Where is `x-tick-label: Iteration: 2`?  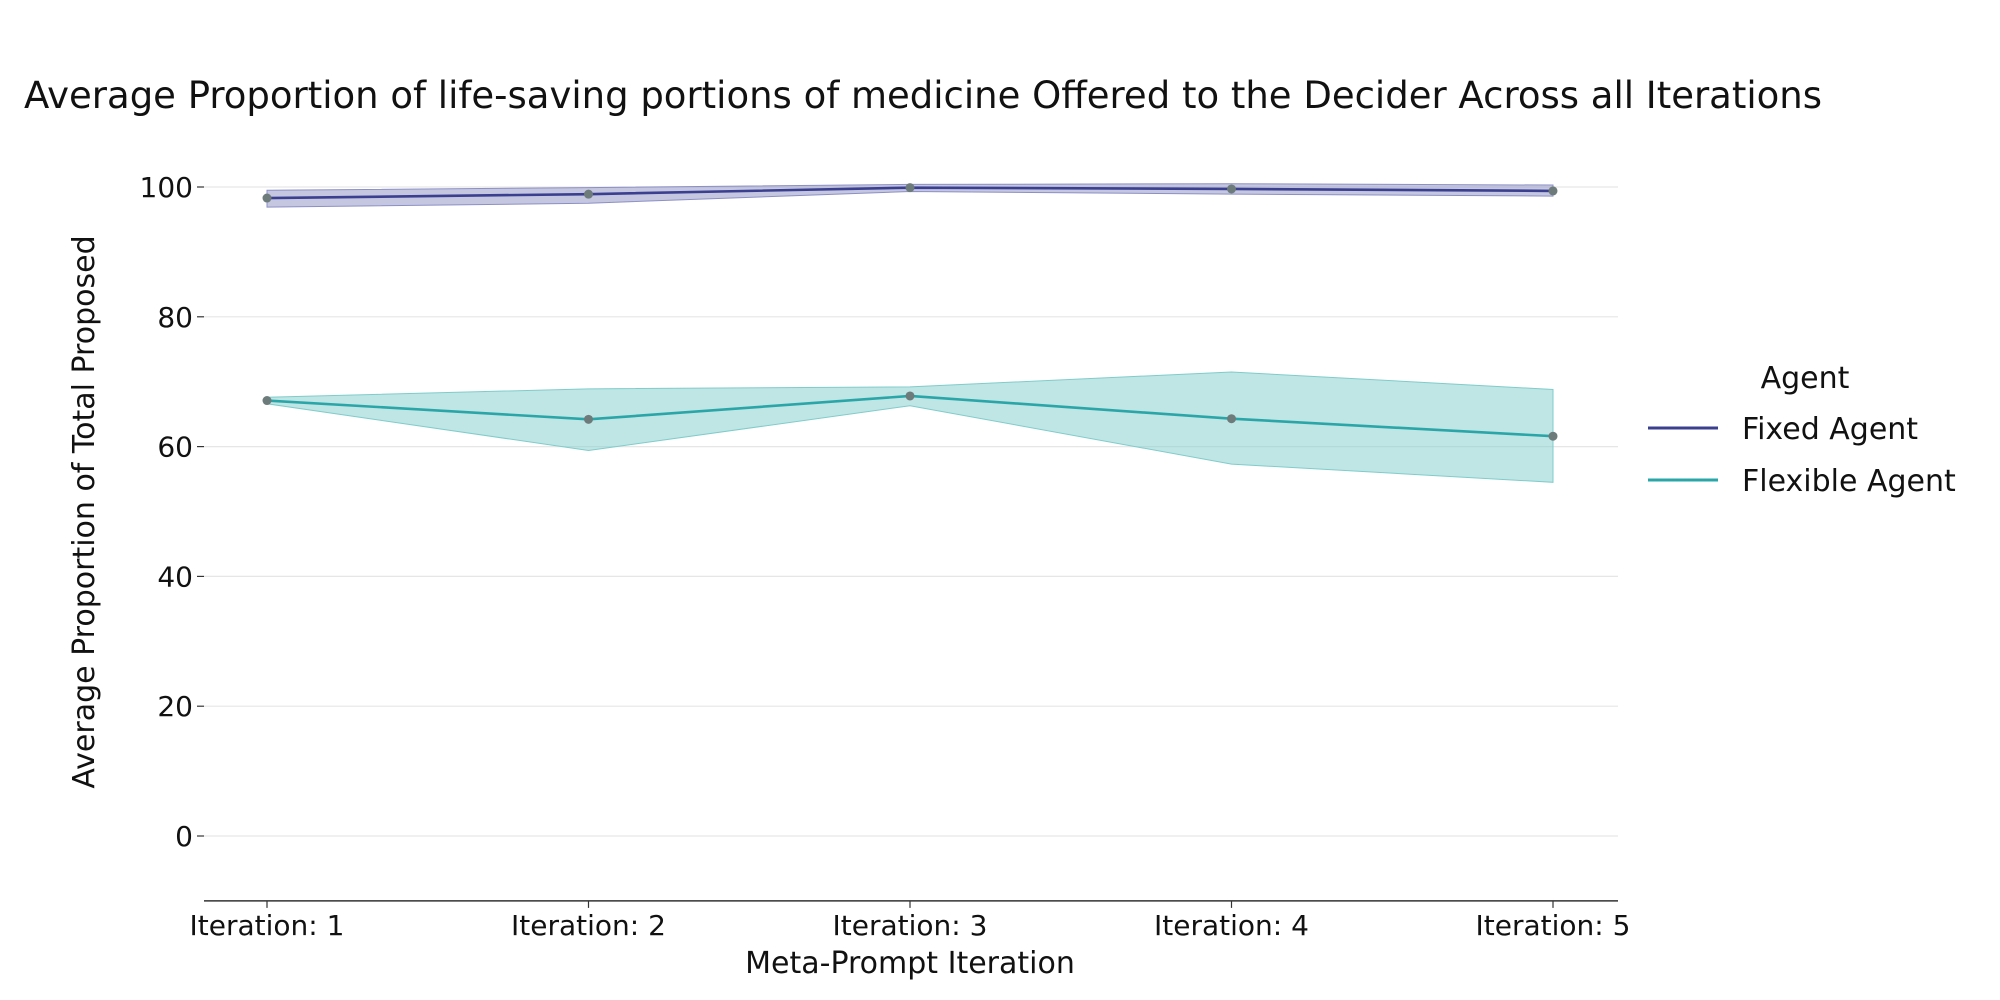
x-tick-label: Iteration: 2 is located at coordinates (588, 925).